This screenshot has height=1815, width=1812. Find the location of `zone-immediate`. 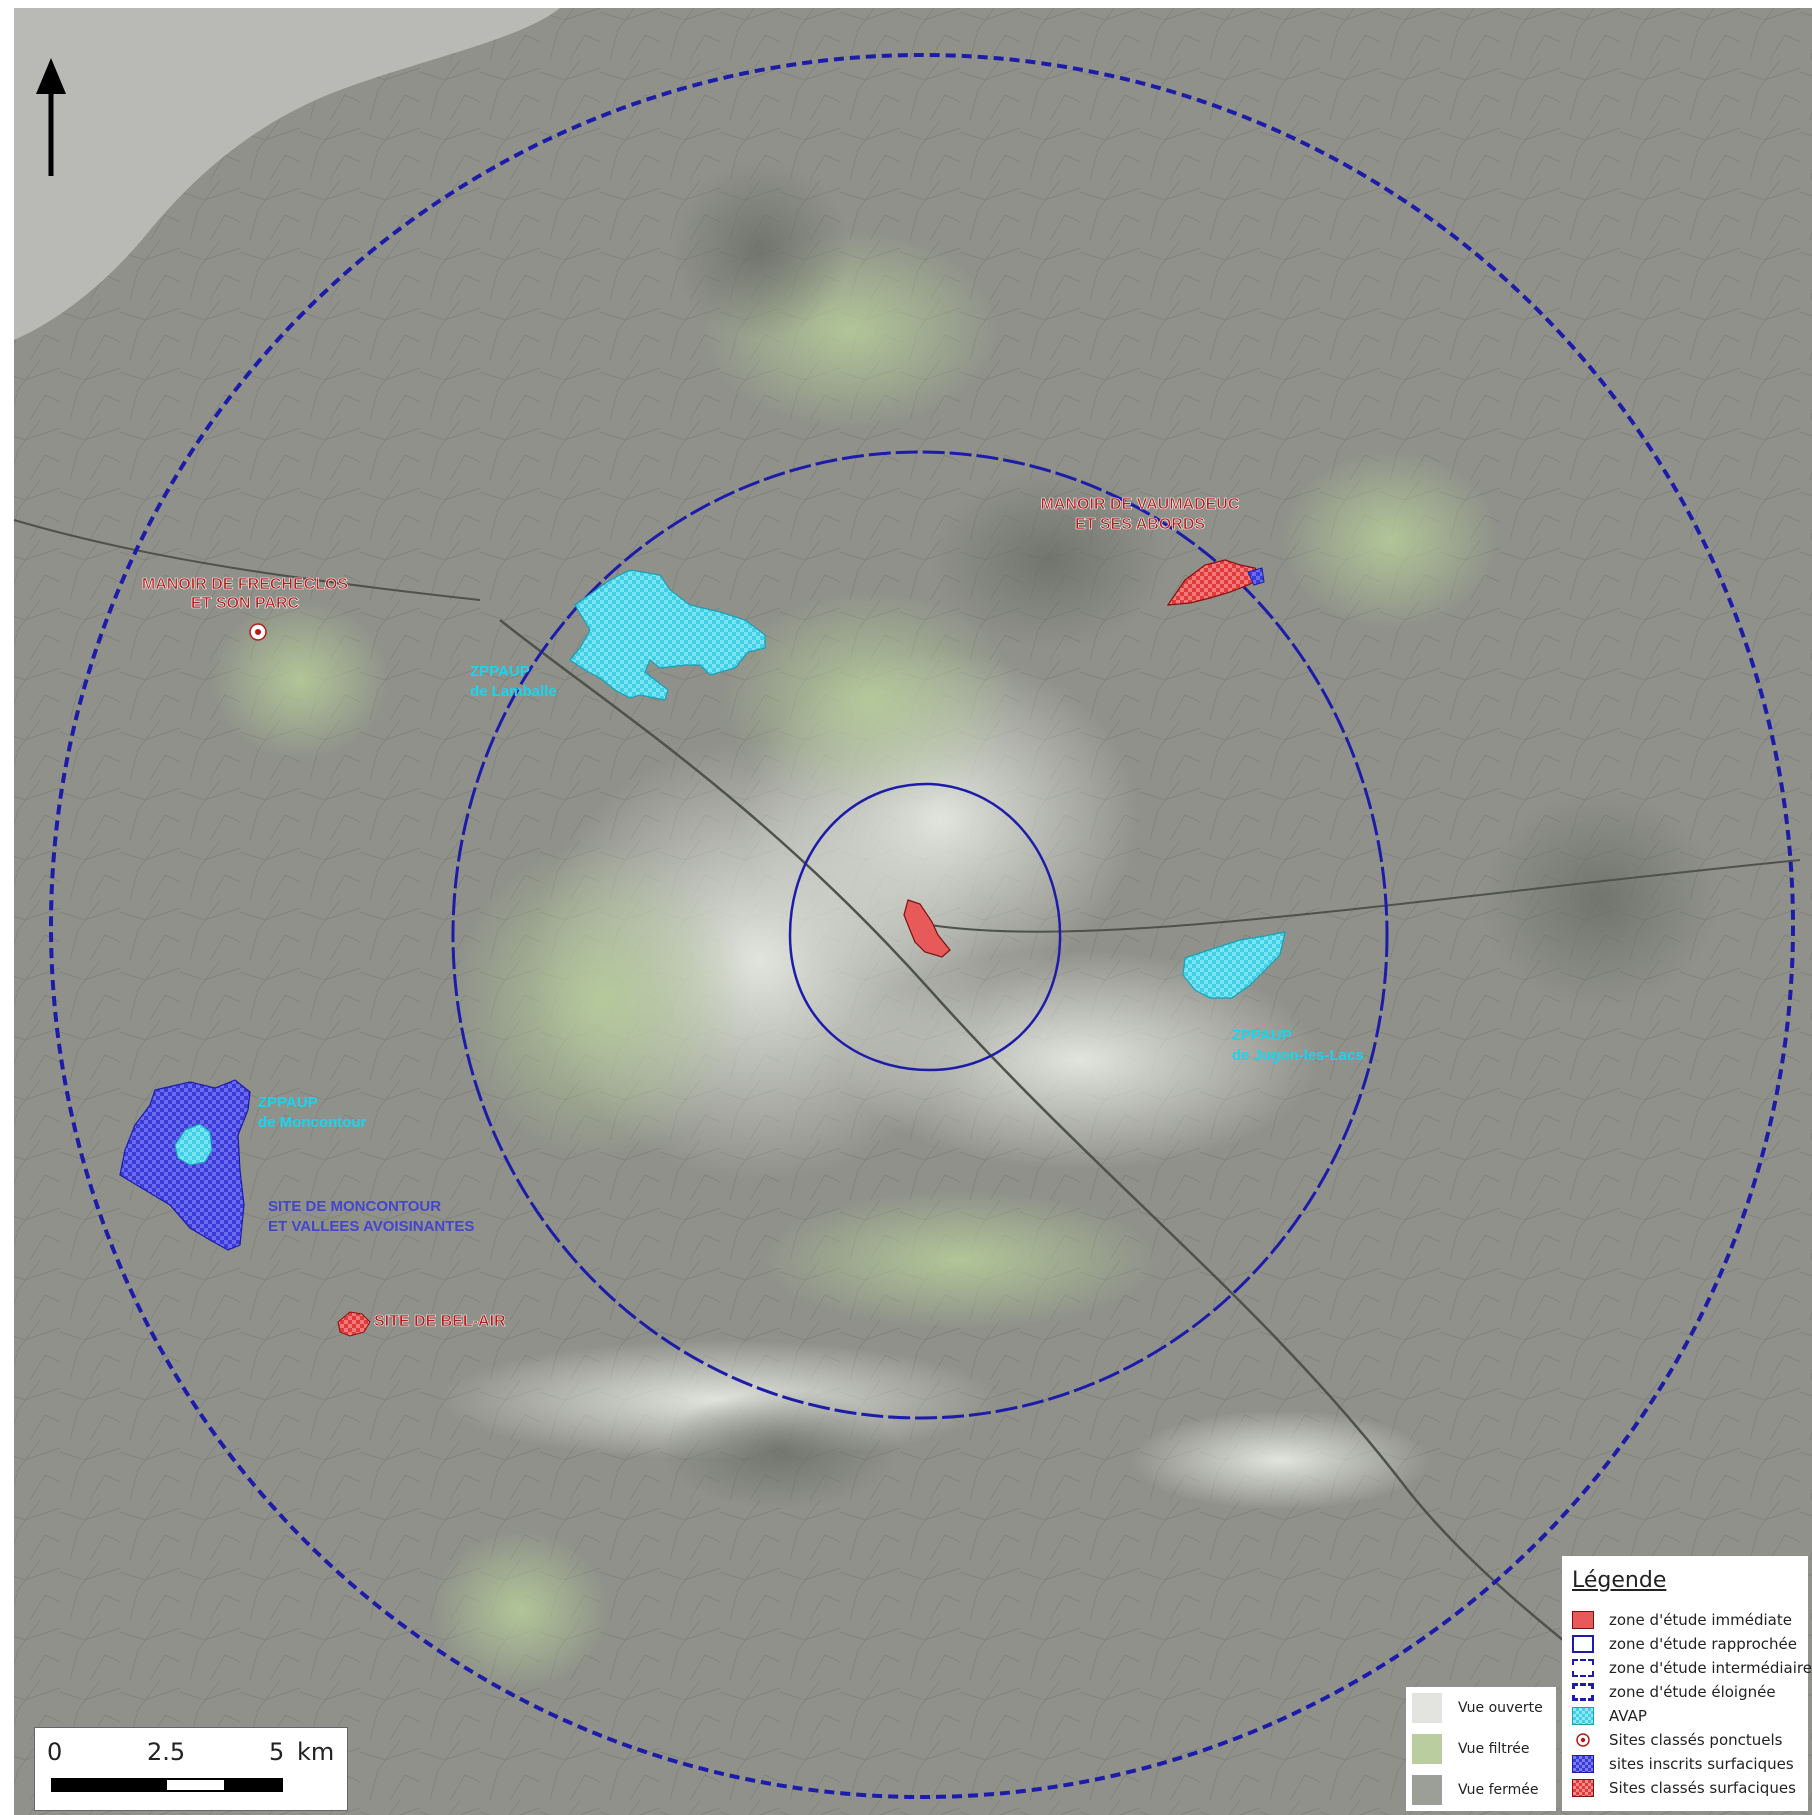

zone-immediate is located at coordinates (927, 928).